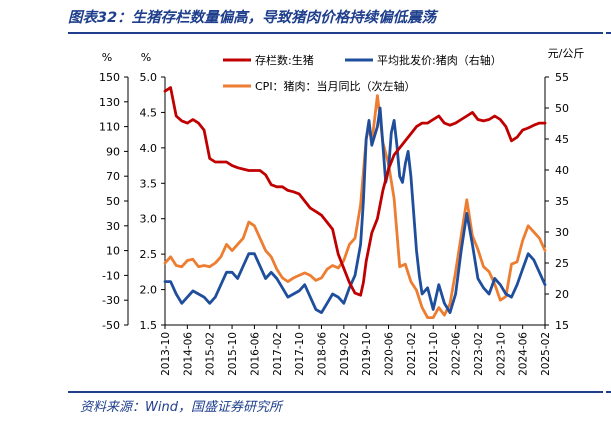 The height and width of the screenshot is (424, 611). I want to click on x-tick-label: 2021-02, so click(412, 354).